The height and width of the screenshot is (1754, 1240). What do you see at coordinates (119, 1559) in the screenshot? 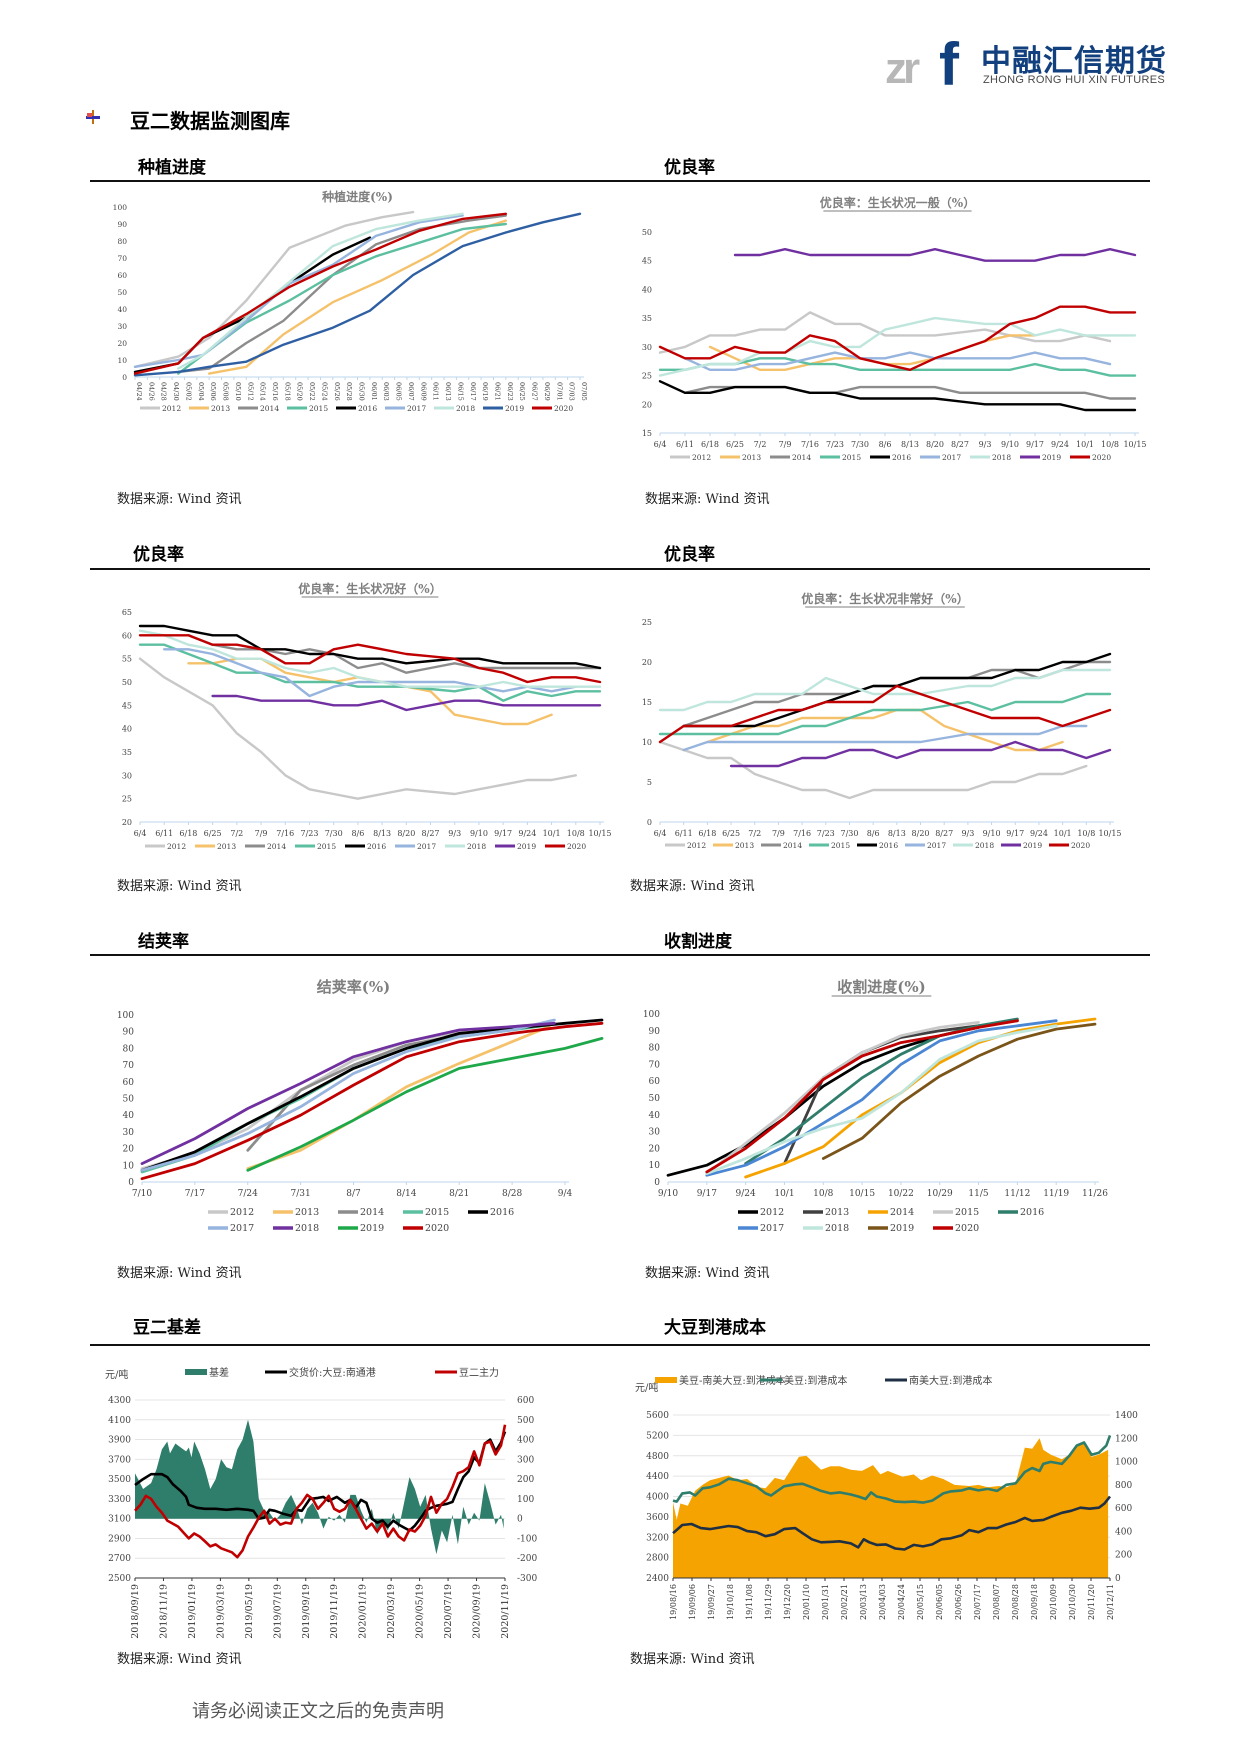
I see `y-left-tick-label: 2700` at bounding box center [119, 1559].